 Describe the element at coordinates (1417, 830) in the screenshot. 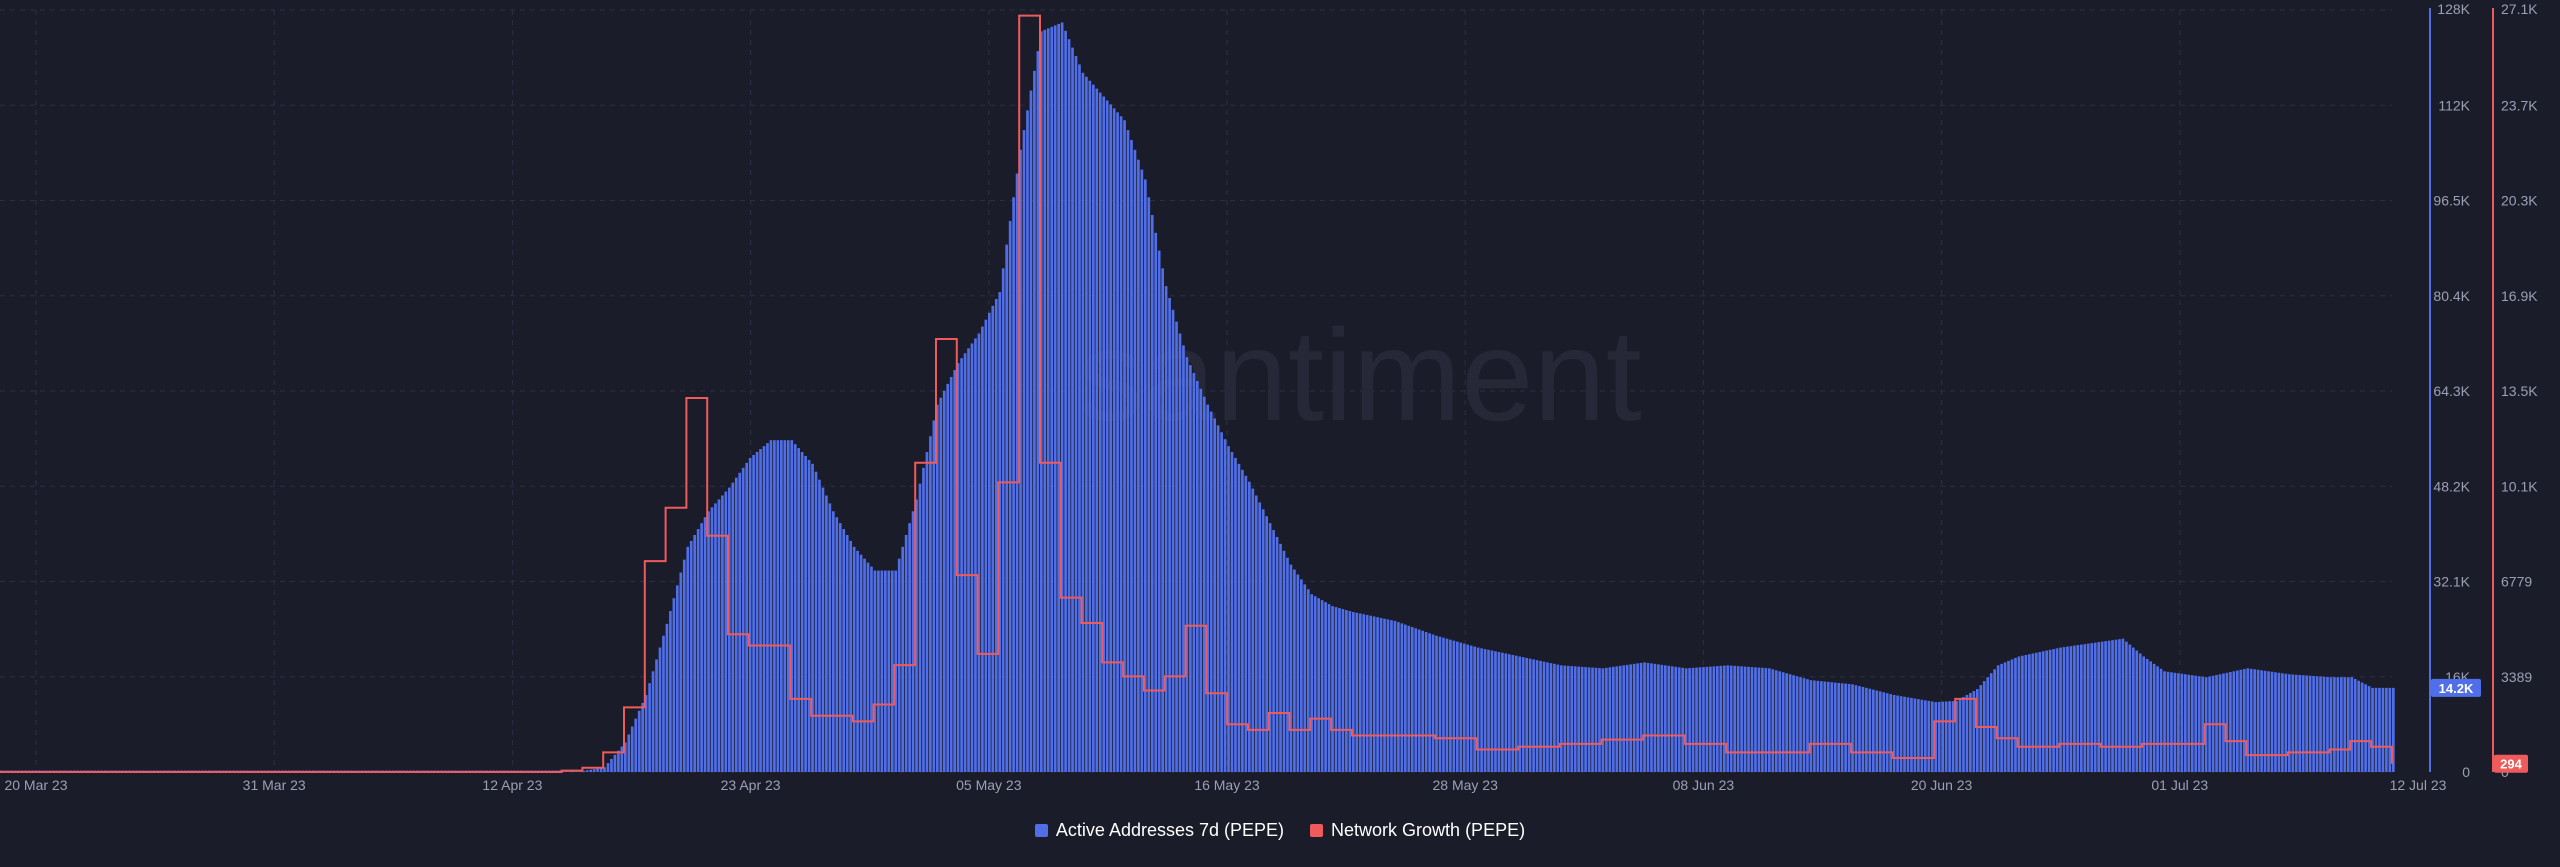

I see `legend-item-network-growth: Network Growth (PEPE)` at that location.